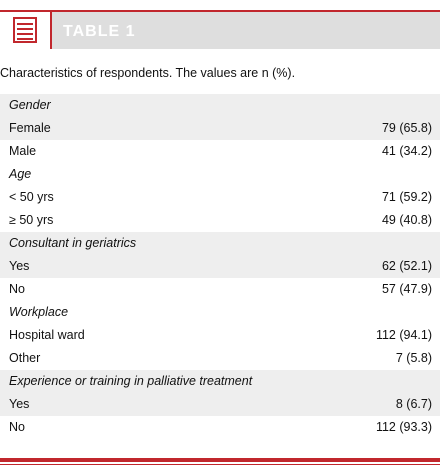 This screenshot has height=469, width=440. What do you see at coordinates (99, 31) in the screenshot?
I see `table-title: TABLE 1` at bounding box center [99, 31].